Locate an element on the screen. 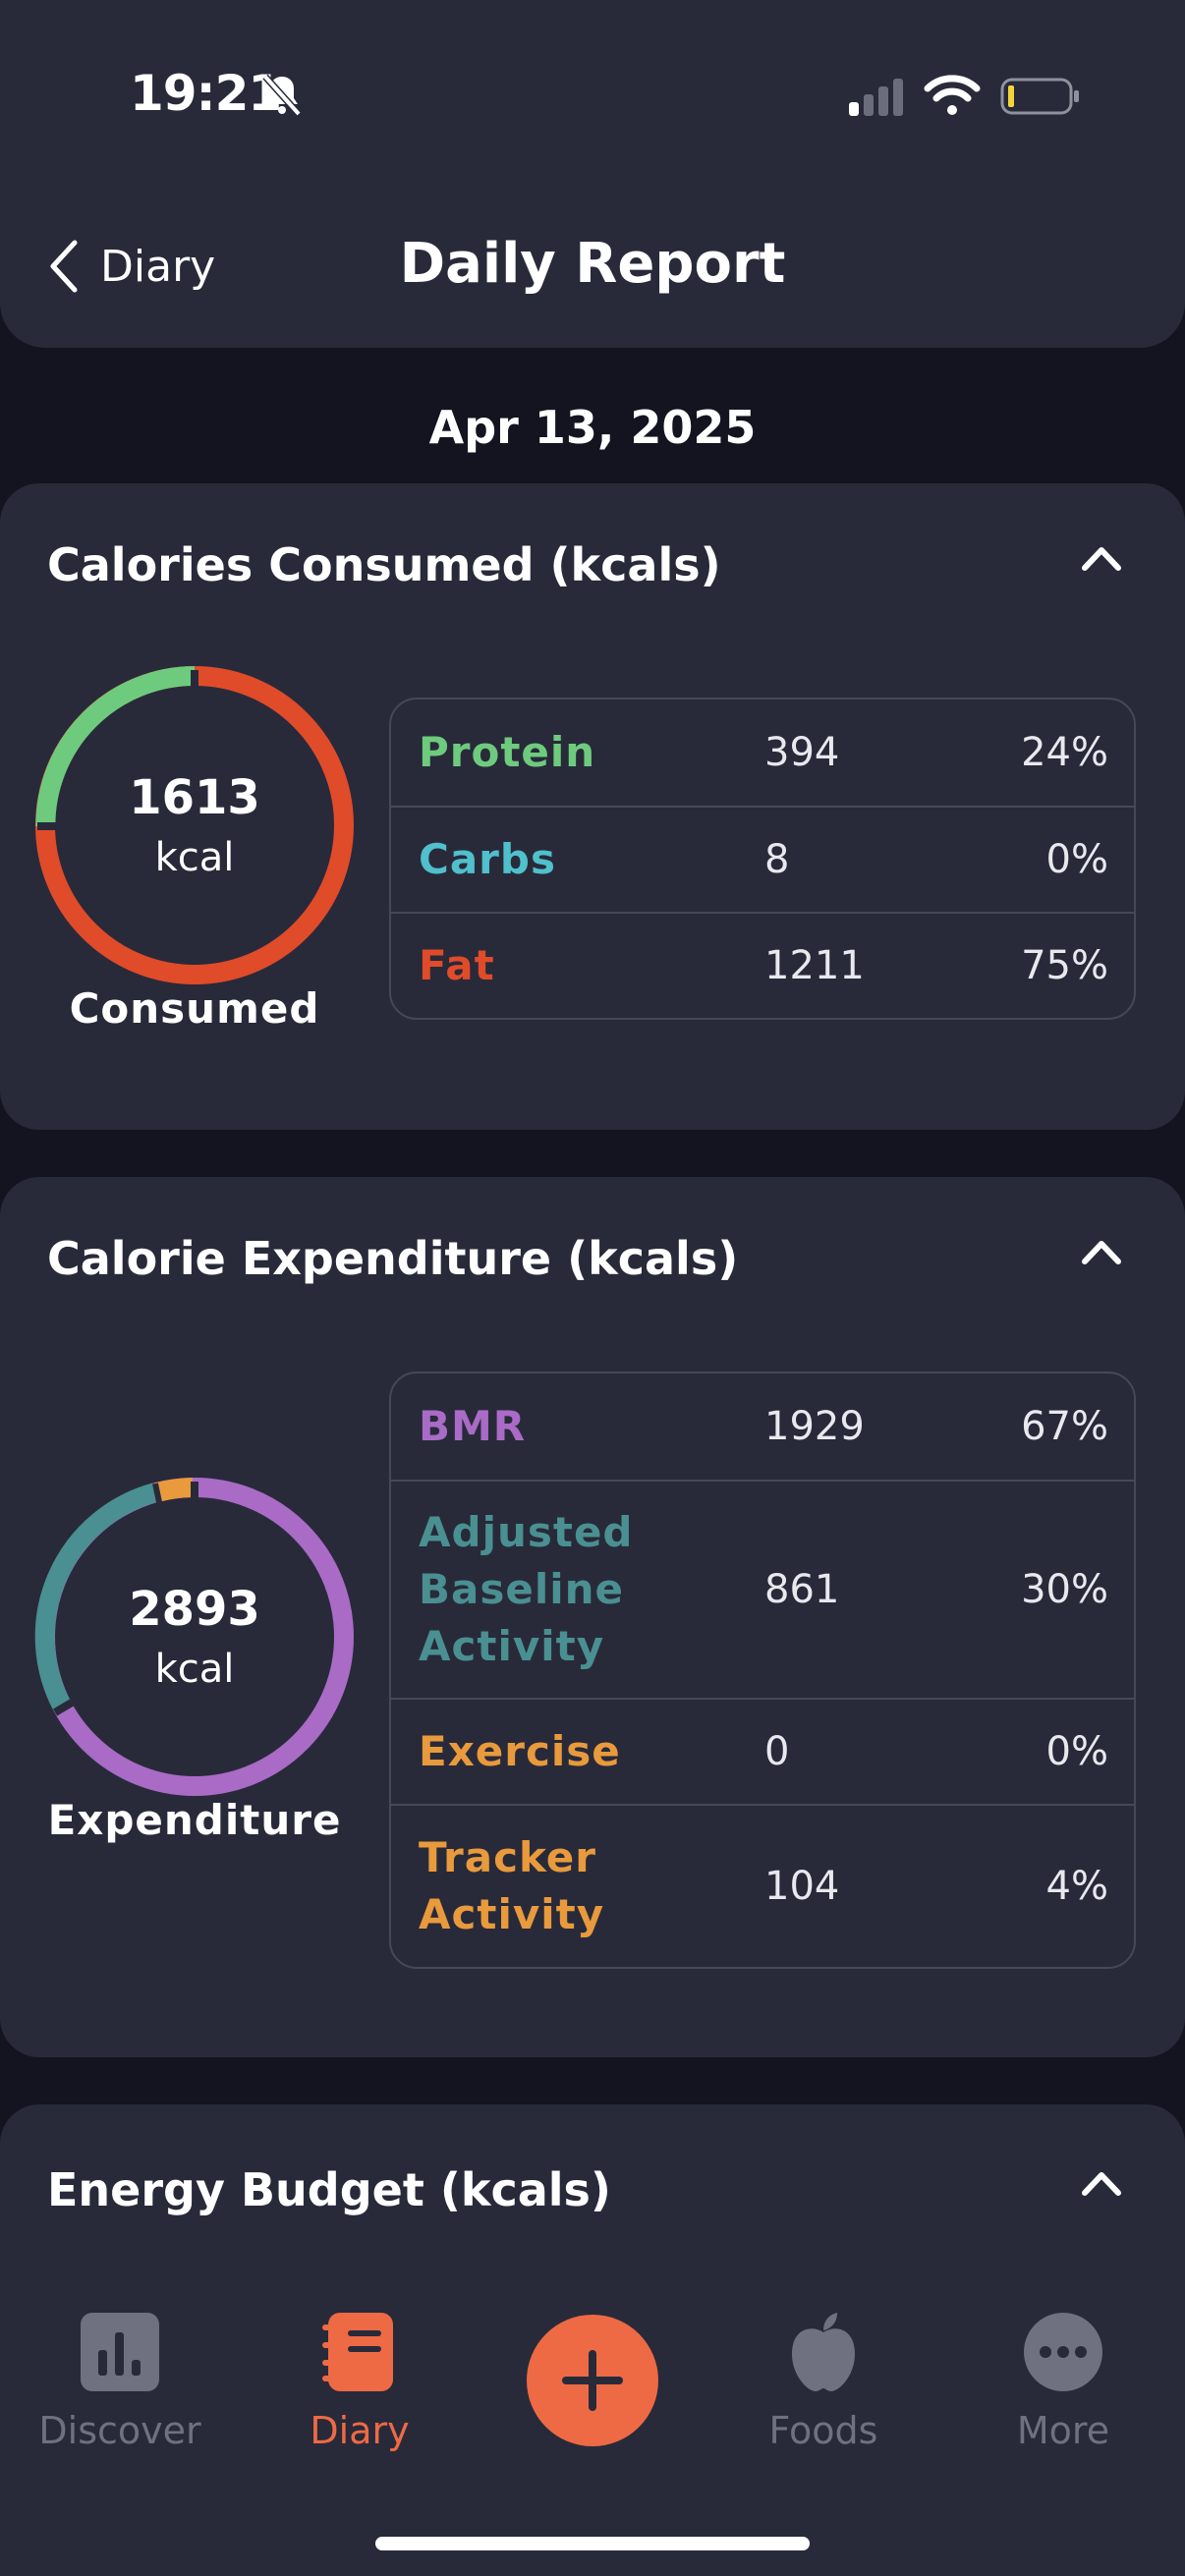 The image size is (1185, 2576). page-title: Daily Report is located at coordinates (592, 264).